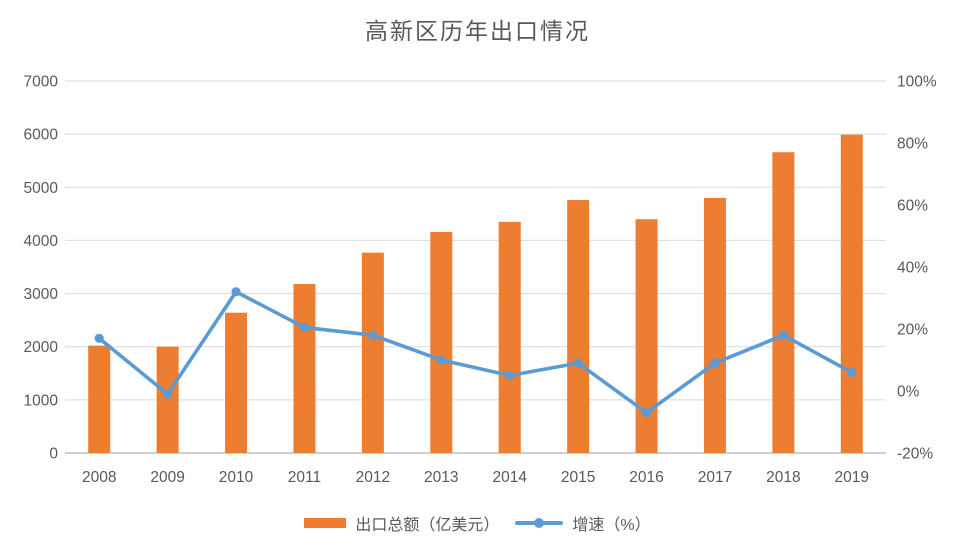 The height and width of the screenshot is (552, 955). I want to click on x-axis-label-2011: 2011, so click(304, 477).